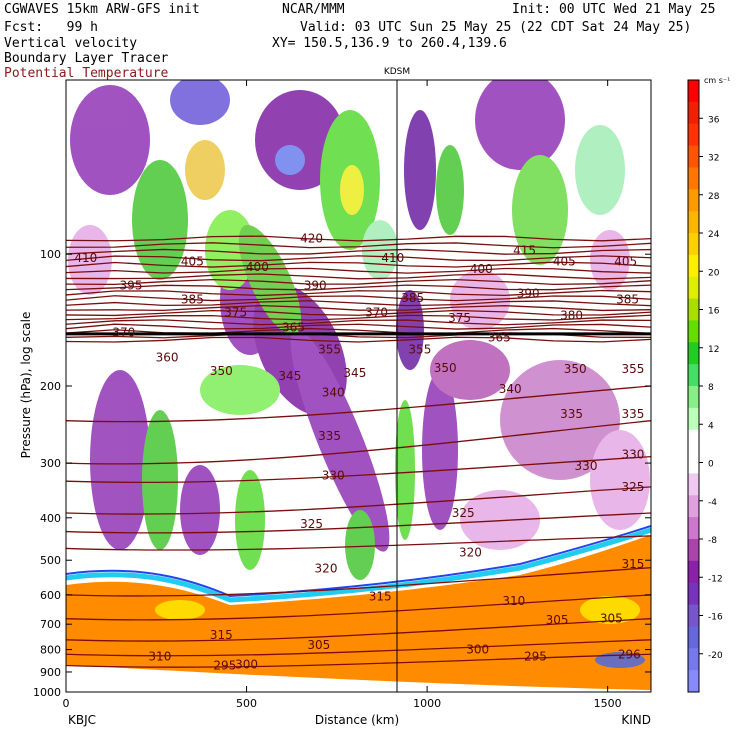 The height and width of the screenshot is (740, 740). I want to click on x-tick-label-0: 0, so click(66, 703).